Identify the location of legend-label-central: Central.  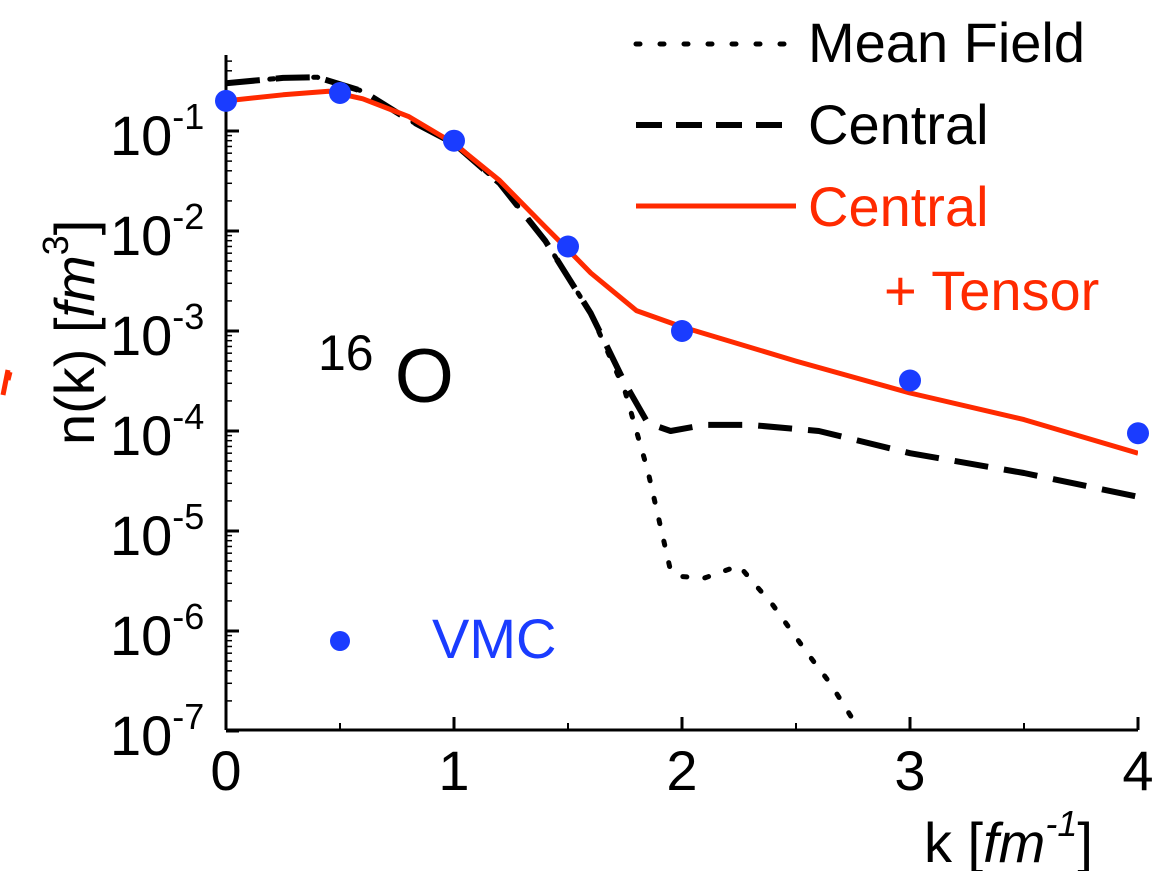
(898, 124).